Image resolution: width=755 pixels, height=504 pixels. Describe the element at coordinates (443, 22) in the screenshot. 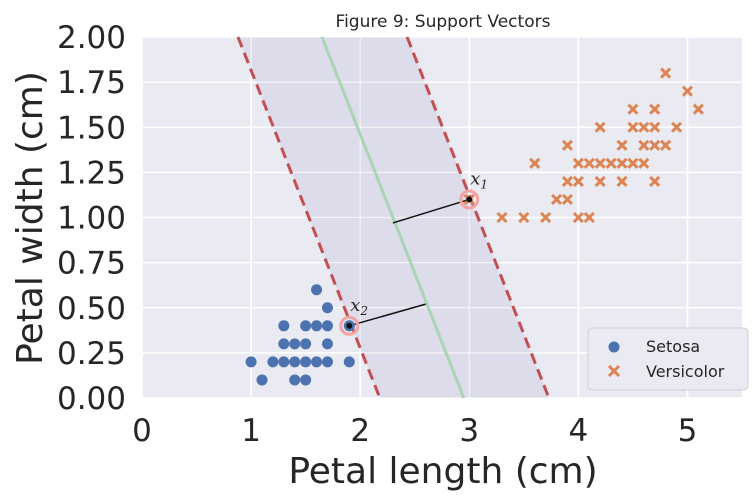

I see `chart-title: Figure 9: Support Vectors` at that location.